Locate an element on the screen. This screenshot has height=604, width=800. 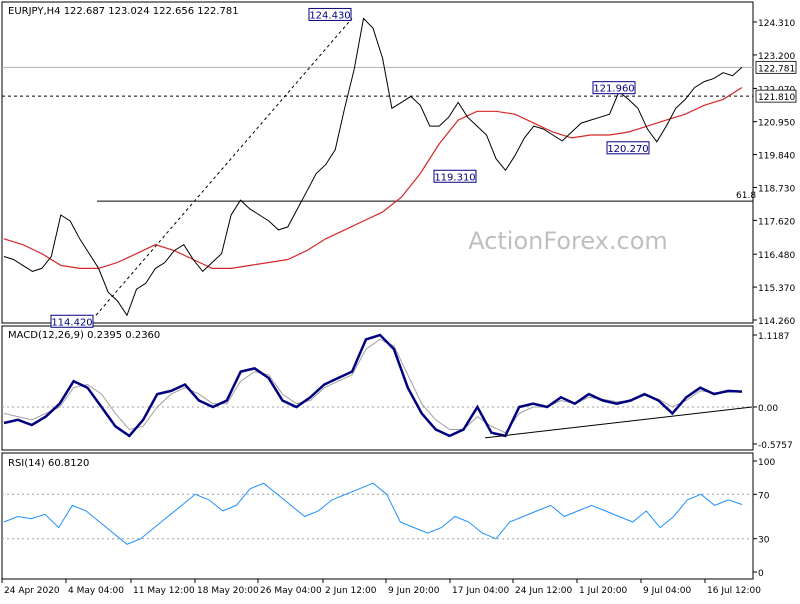
x-tick-label: 18 May 20:00 is located at coordinates (228, 591).